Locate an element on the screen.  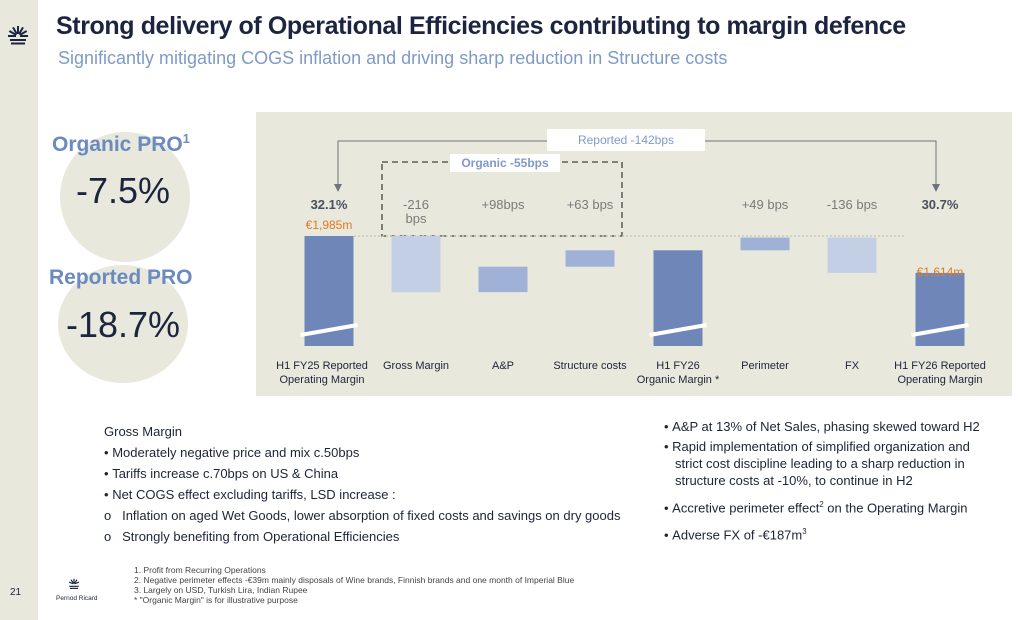
axis-break-start is located at coordinates (329, 330).